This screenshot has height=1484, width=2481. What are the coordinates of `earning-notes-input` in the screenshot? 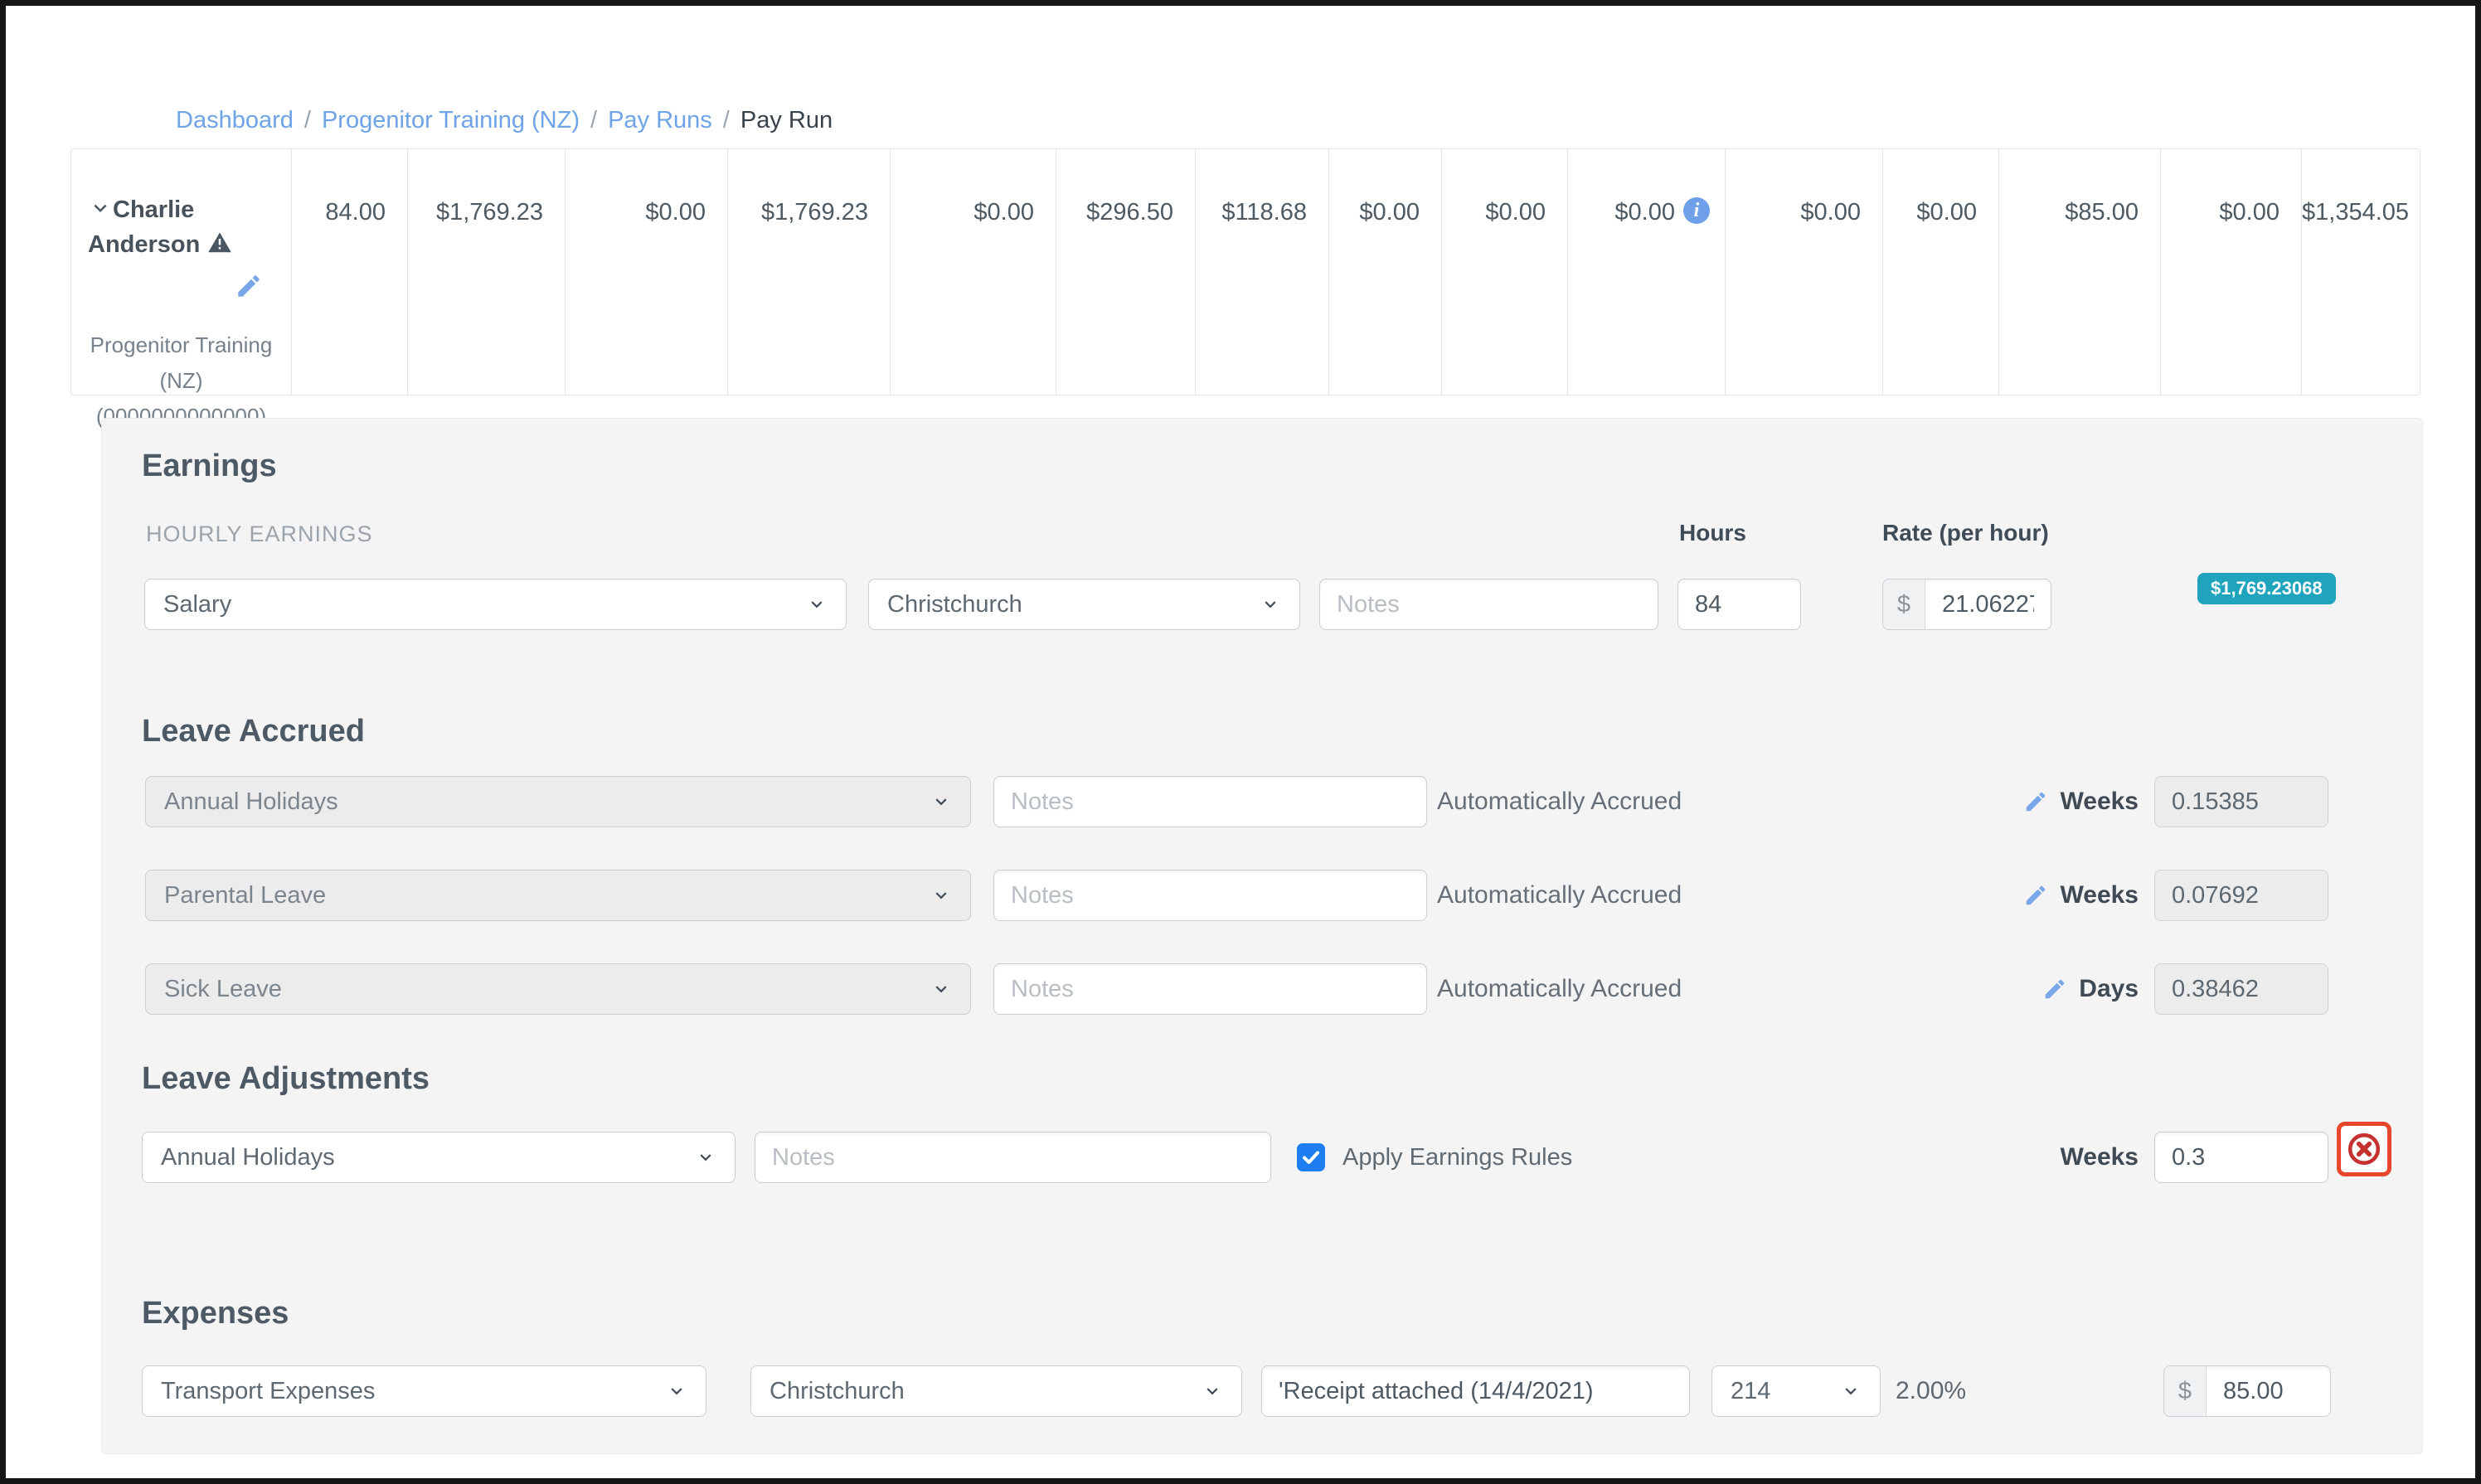 It's located at (1488, 605).